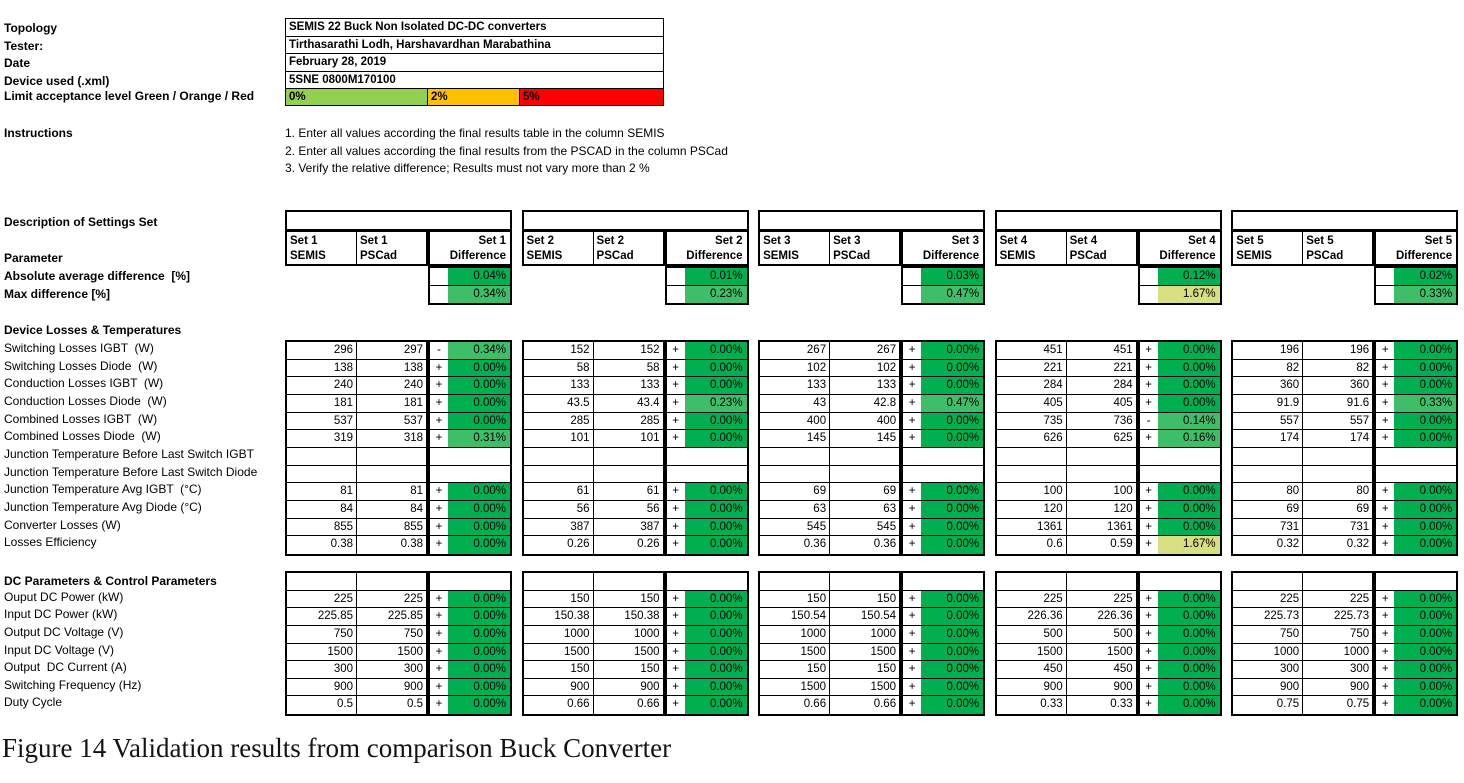  What do you see at coordinates (1416, 403) in the screenshot?
I see `table-row: +0.33%` at bounding box center [1416, 403].